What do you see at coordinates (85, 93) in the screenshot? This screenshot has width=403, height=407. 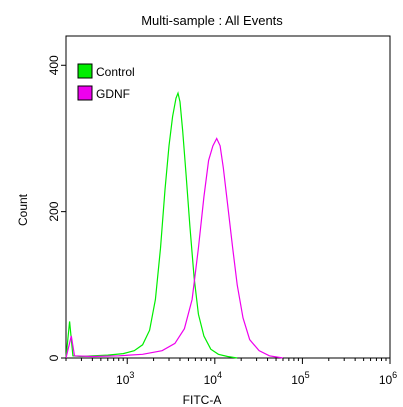 I see `legend-swatch-gdnf` at bounding box center [85, 93].